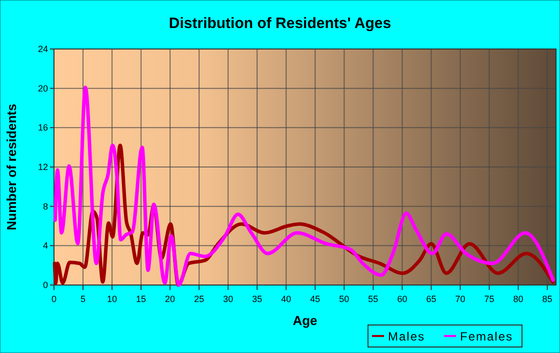  Describe the element at coordinates (43, 167) in the screenshot. I see `y-tick-label: 12` at that location.